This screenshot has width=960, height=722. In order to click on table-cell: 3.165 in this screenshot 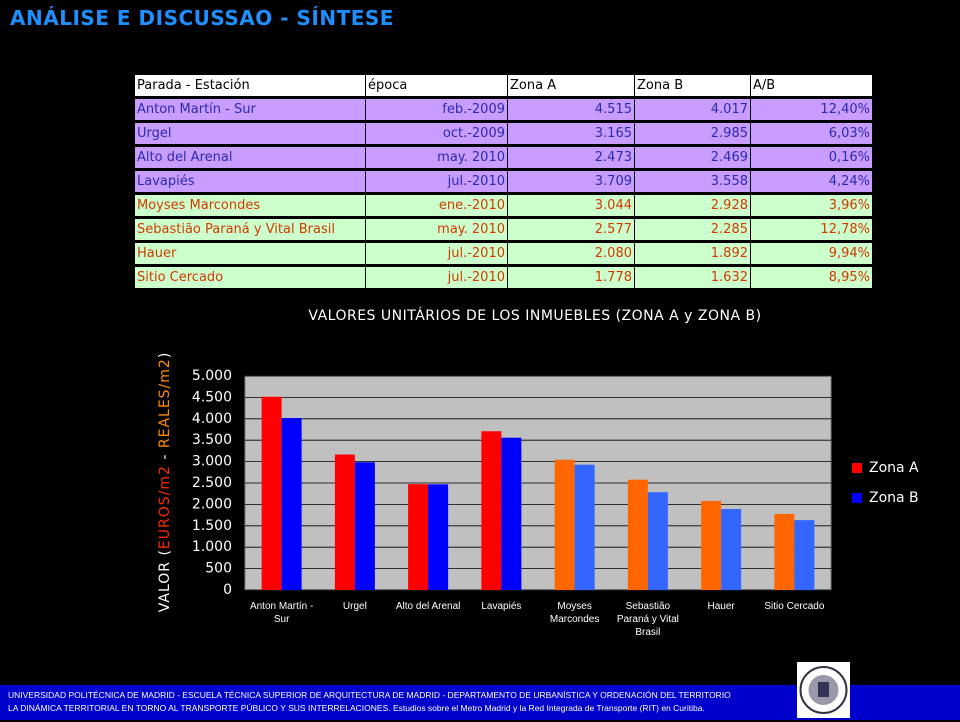, I will do `click(570, 133)`.